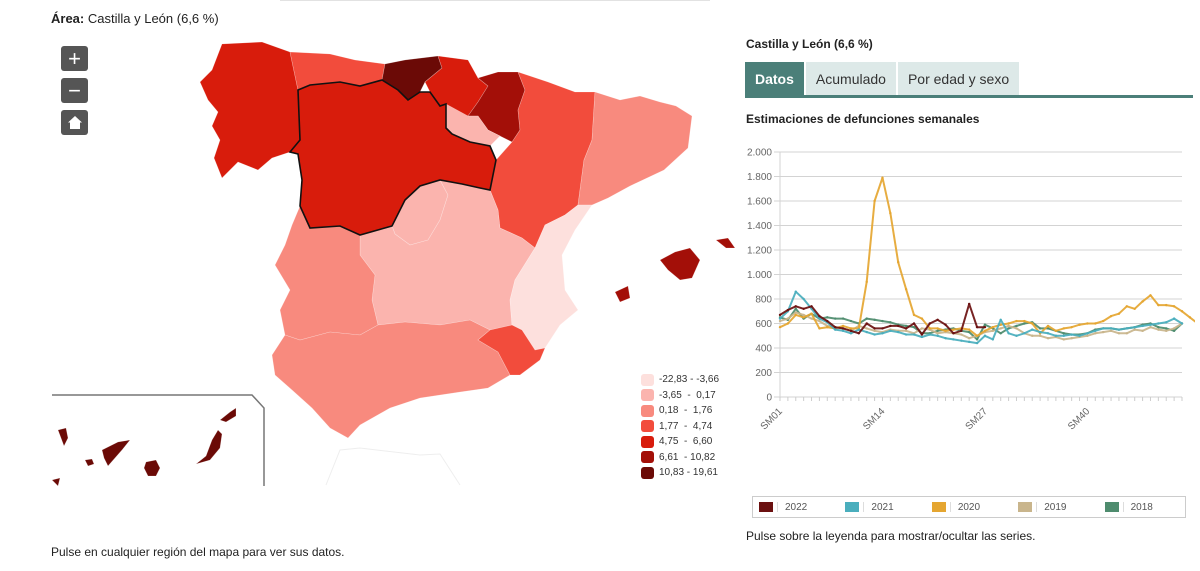 This screenshot has height=571, width=1200. I want to click on legend-item-2018: 2018, so click(1142, 507).